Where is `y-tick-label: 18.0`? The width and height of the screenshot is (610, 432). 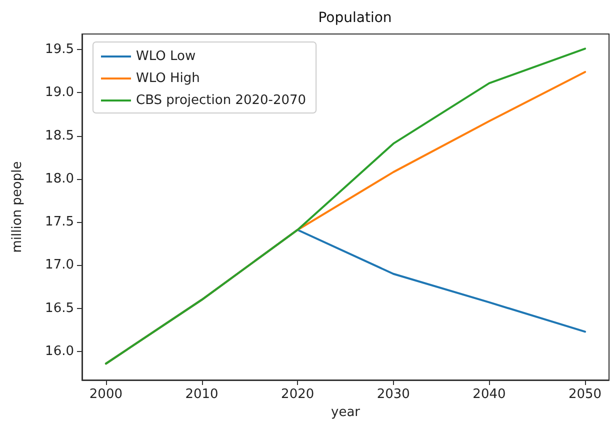
y-tick-label: 18.0 is located at coordinates (59, 178).